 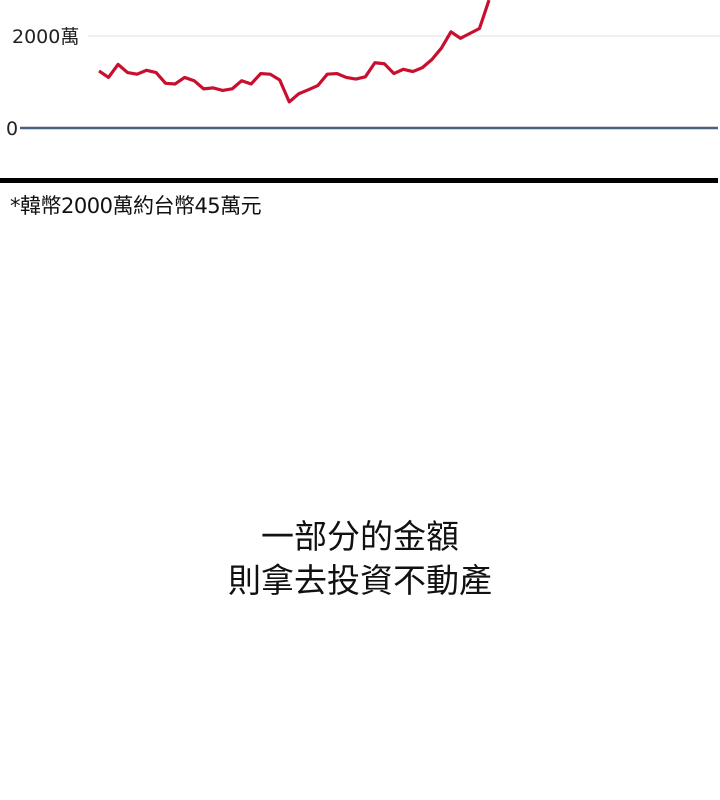 What do you see at coordinates (294, 52) in the screenshot?
I see `series-line` at bounding box center [294, 52].